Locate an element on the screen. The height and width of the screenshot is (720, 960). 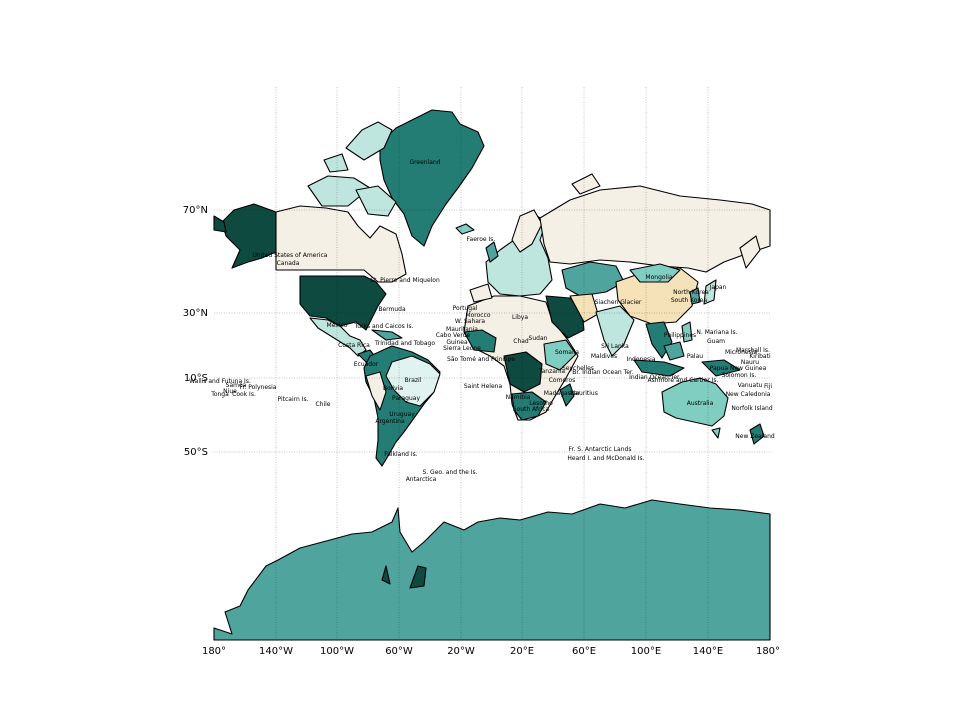
iberia-landmass is located at coordinates (481, 293).